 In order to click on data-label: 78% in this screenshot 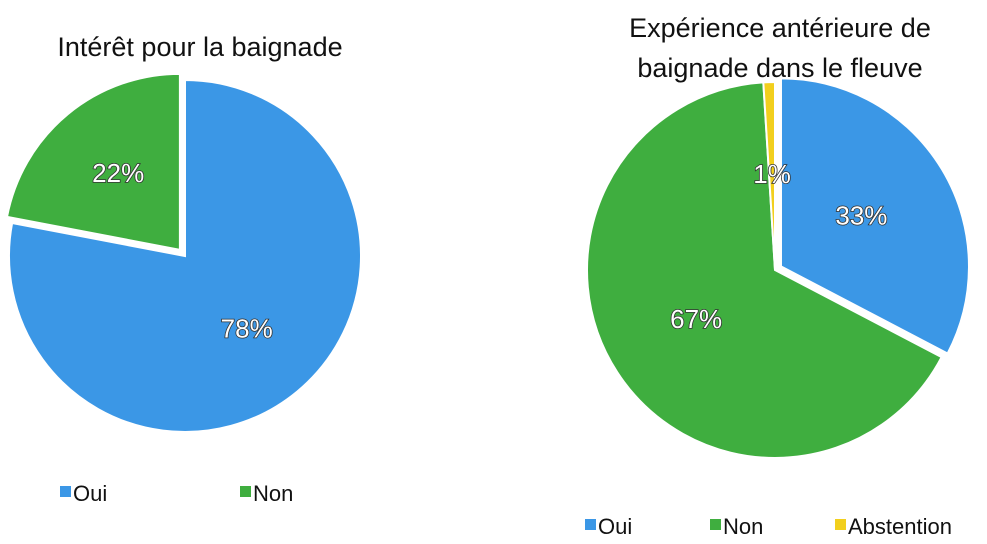, I will do `click(247, 328)`.